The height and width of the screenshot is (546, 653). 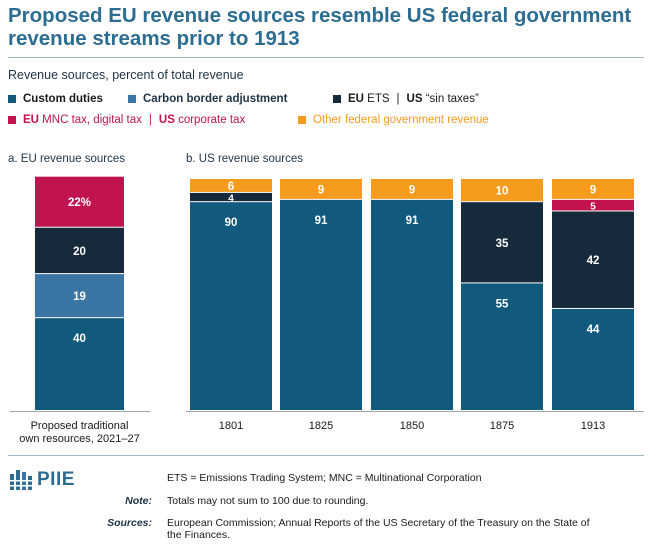 I want to click on us-data-label-other-4: 9, so click(x=593, y=190).